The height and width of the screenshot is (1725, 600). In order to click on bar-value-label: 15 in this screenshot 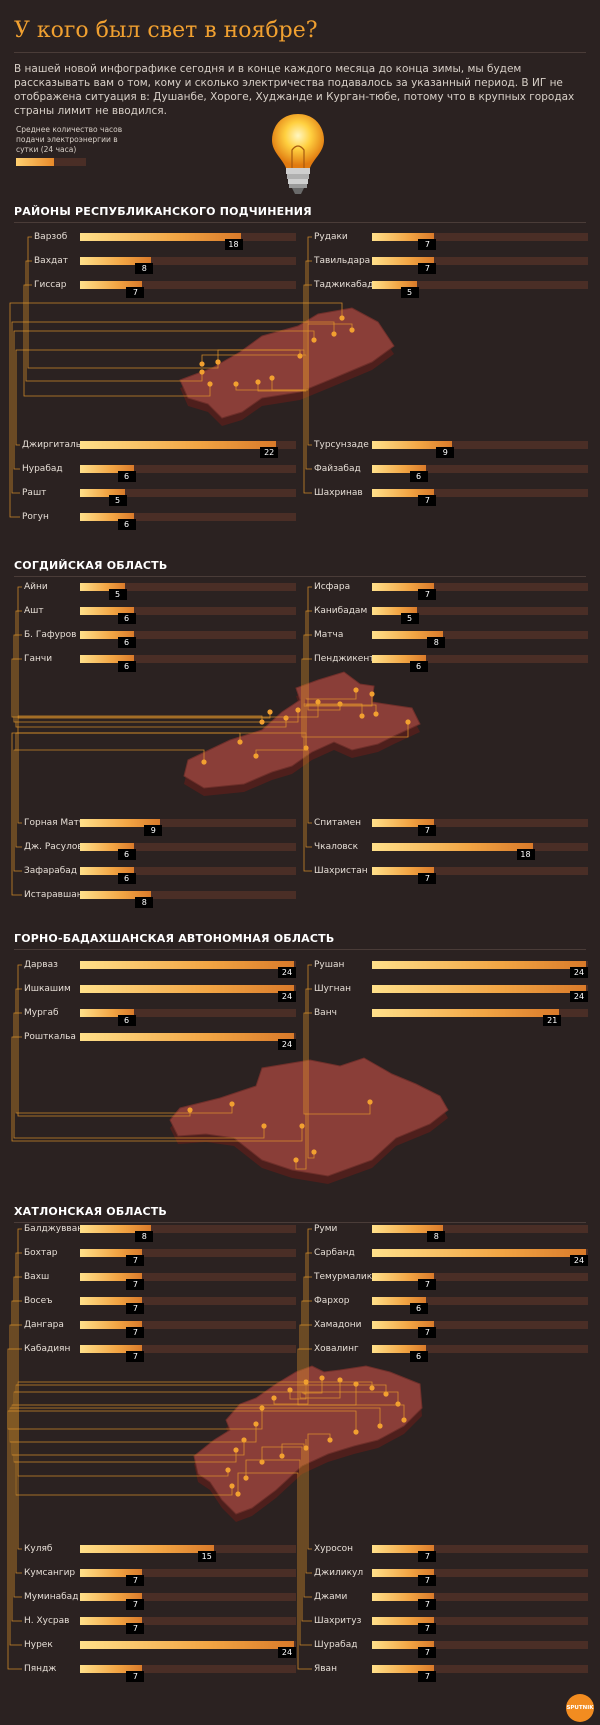, I will do `click(206, 1556)`.